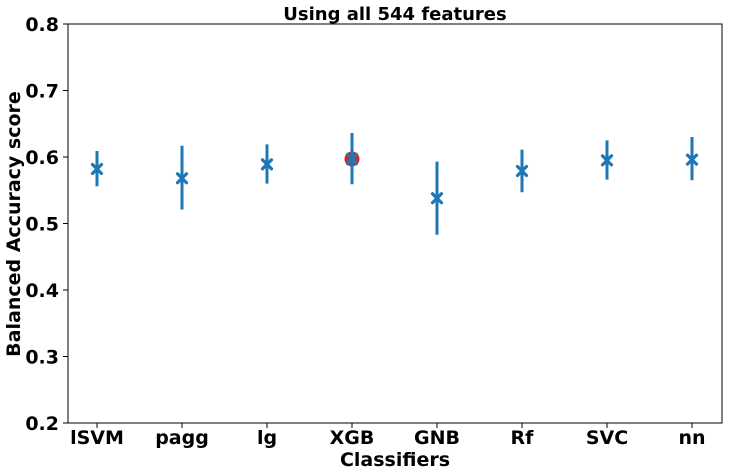 This screenshot has width=731, height=470. I want to click on y-axis: 0.2 0.3 0.4 0.5 0.6 0.7 0.8, so click(46, 224).